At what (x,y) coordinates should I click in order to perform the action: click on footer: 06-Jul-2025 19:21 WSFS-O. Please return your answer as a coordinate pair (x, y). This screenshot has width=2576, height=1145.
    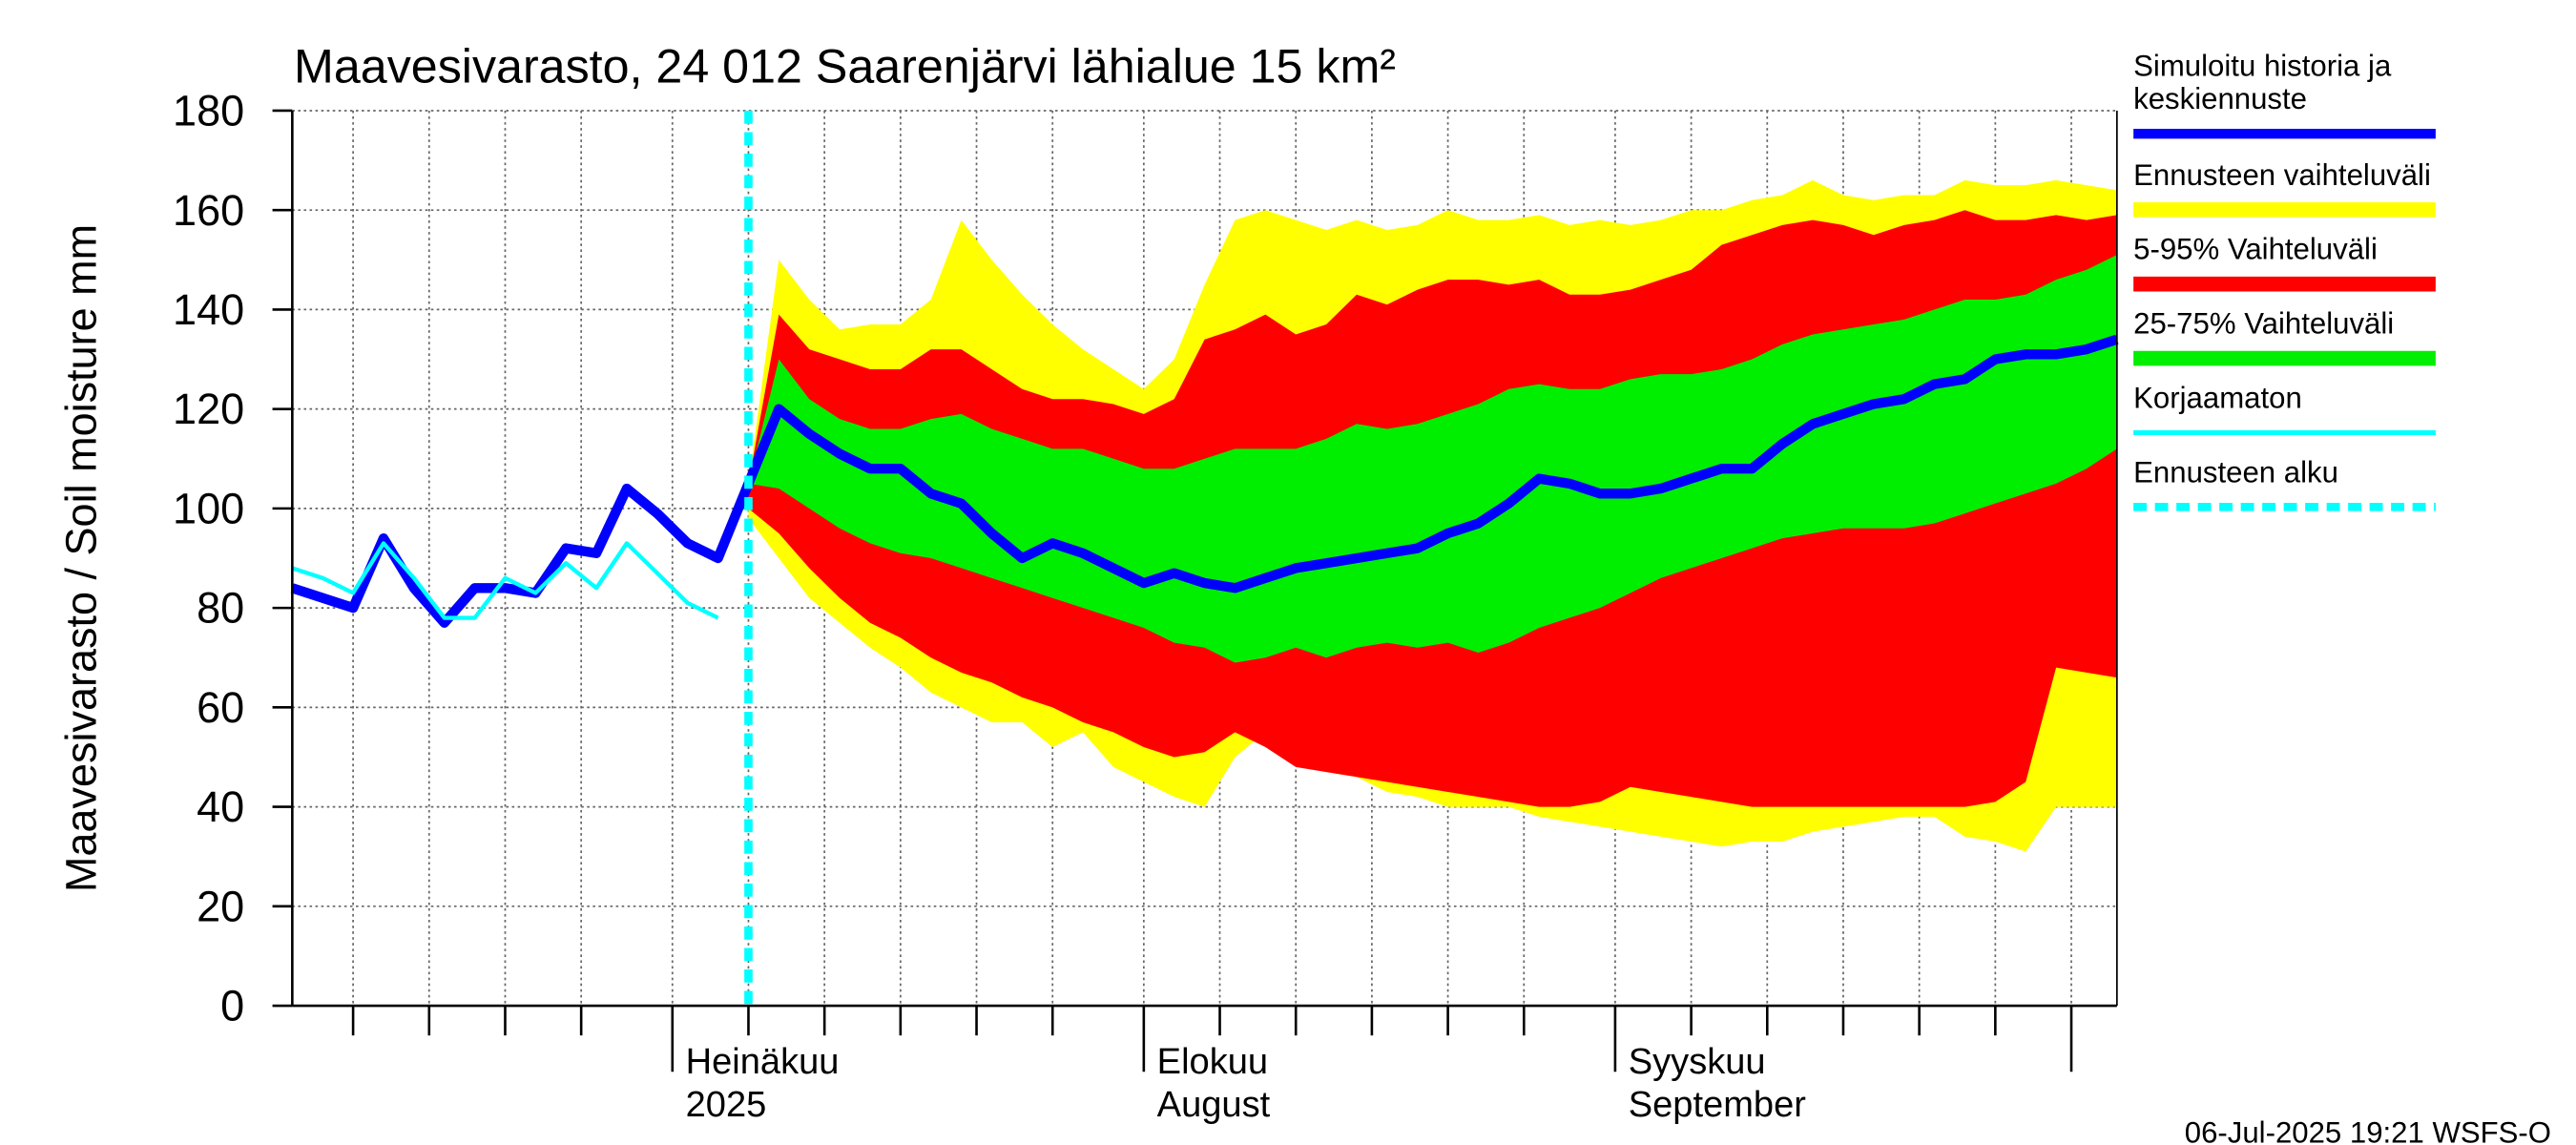
    Looking at the image, I should click on (2368, 1130).